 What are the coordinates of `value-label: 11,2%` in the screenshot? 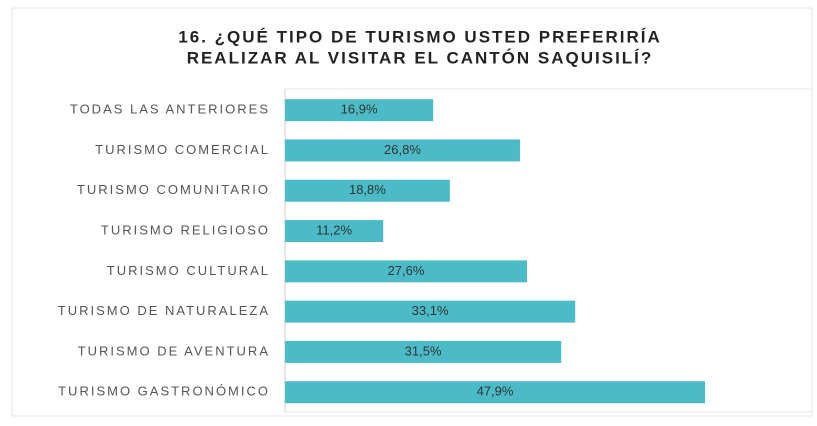 It's located at (334, 229).